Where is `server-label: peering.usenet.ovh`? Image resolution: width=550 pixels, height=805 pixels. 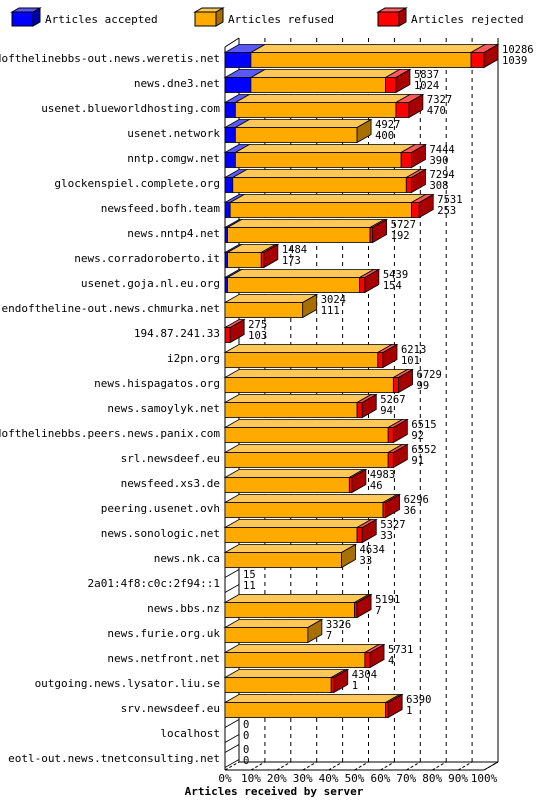
server-label: peering.usenet.ovh is located at coordinates (160, 508).